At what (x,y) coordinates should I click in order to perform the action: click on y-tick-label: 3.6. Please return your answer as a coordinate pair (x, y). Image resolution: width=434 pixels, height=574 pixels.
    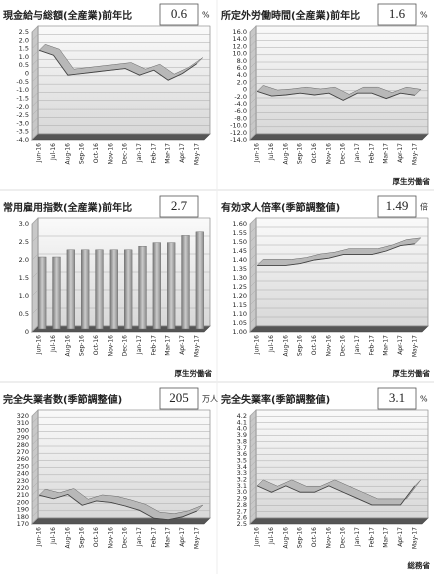
    Looking at the image, I should click on (242, 454).